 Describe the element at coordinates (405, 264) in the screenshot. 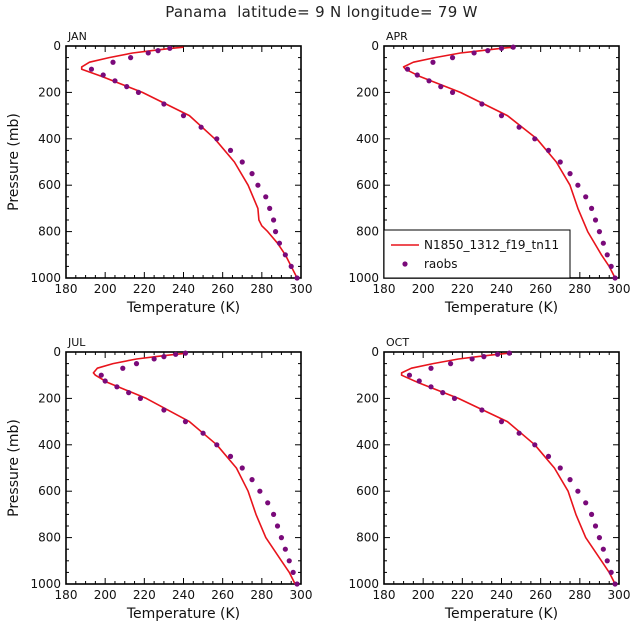

I see `legend-raobs-swatch` at that location.